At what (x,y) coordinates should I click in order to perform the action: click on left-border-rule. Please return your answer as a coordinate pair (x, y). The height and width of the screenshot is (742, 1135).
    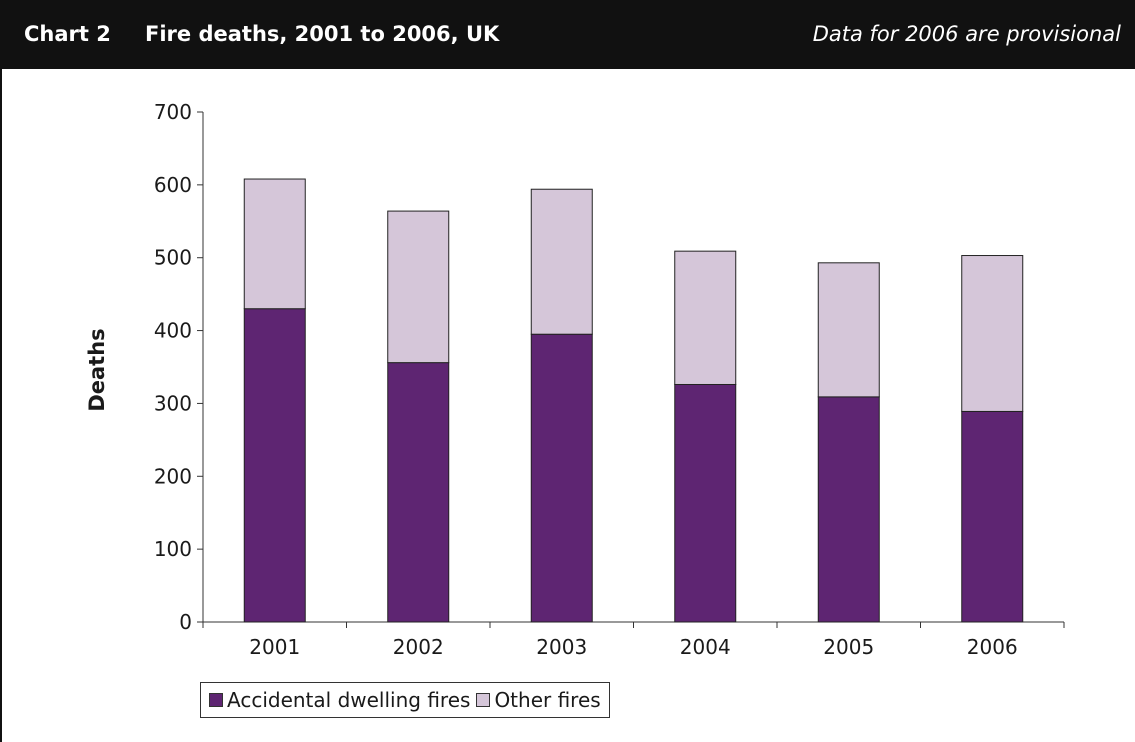
    Looking at the image, I should click on (1, 405).